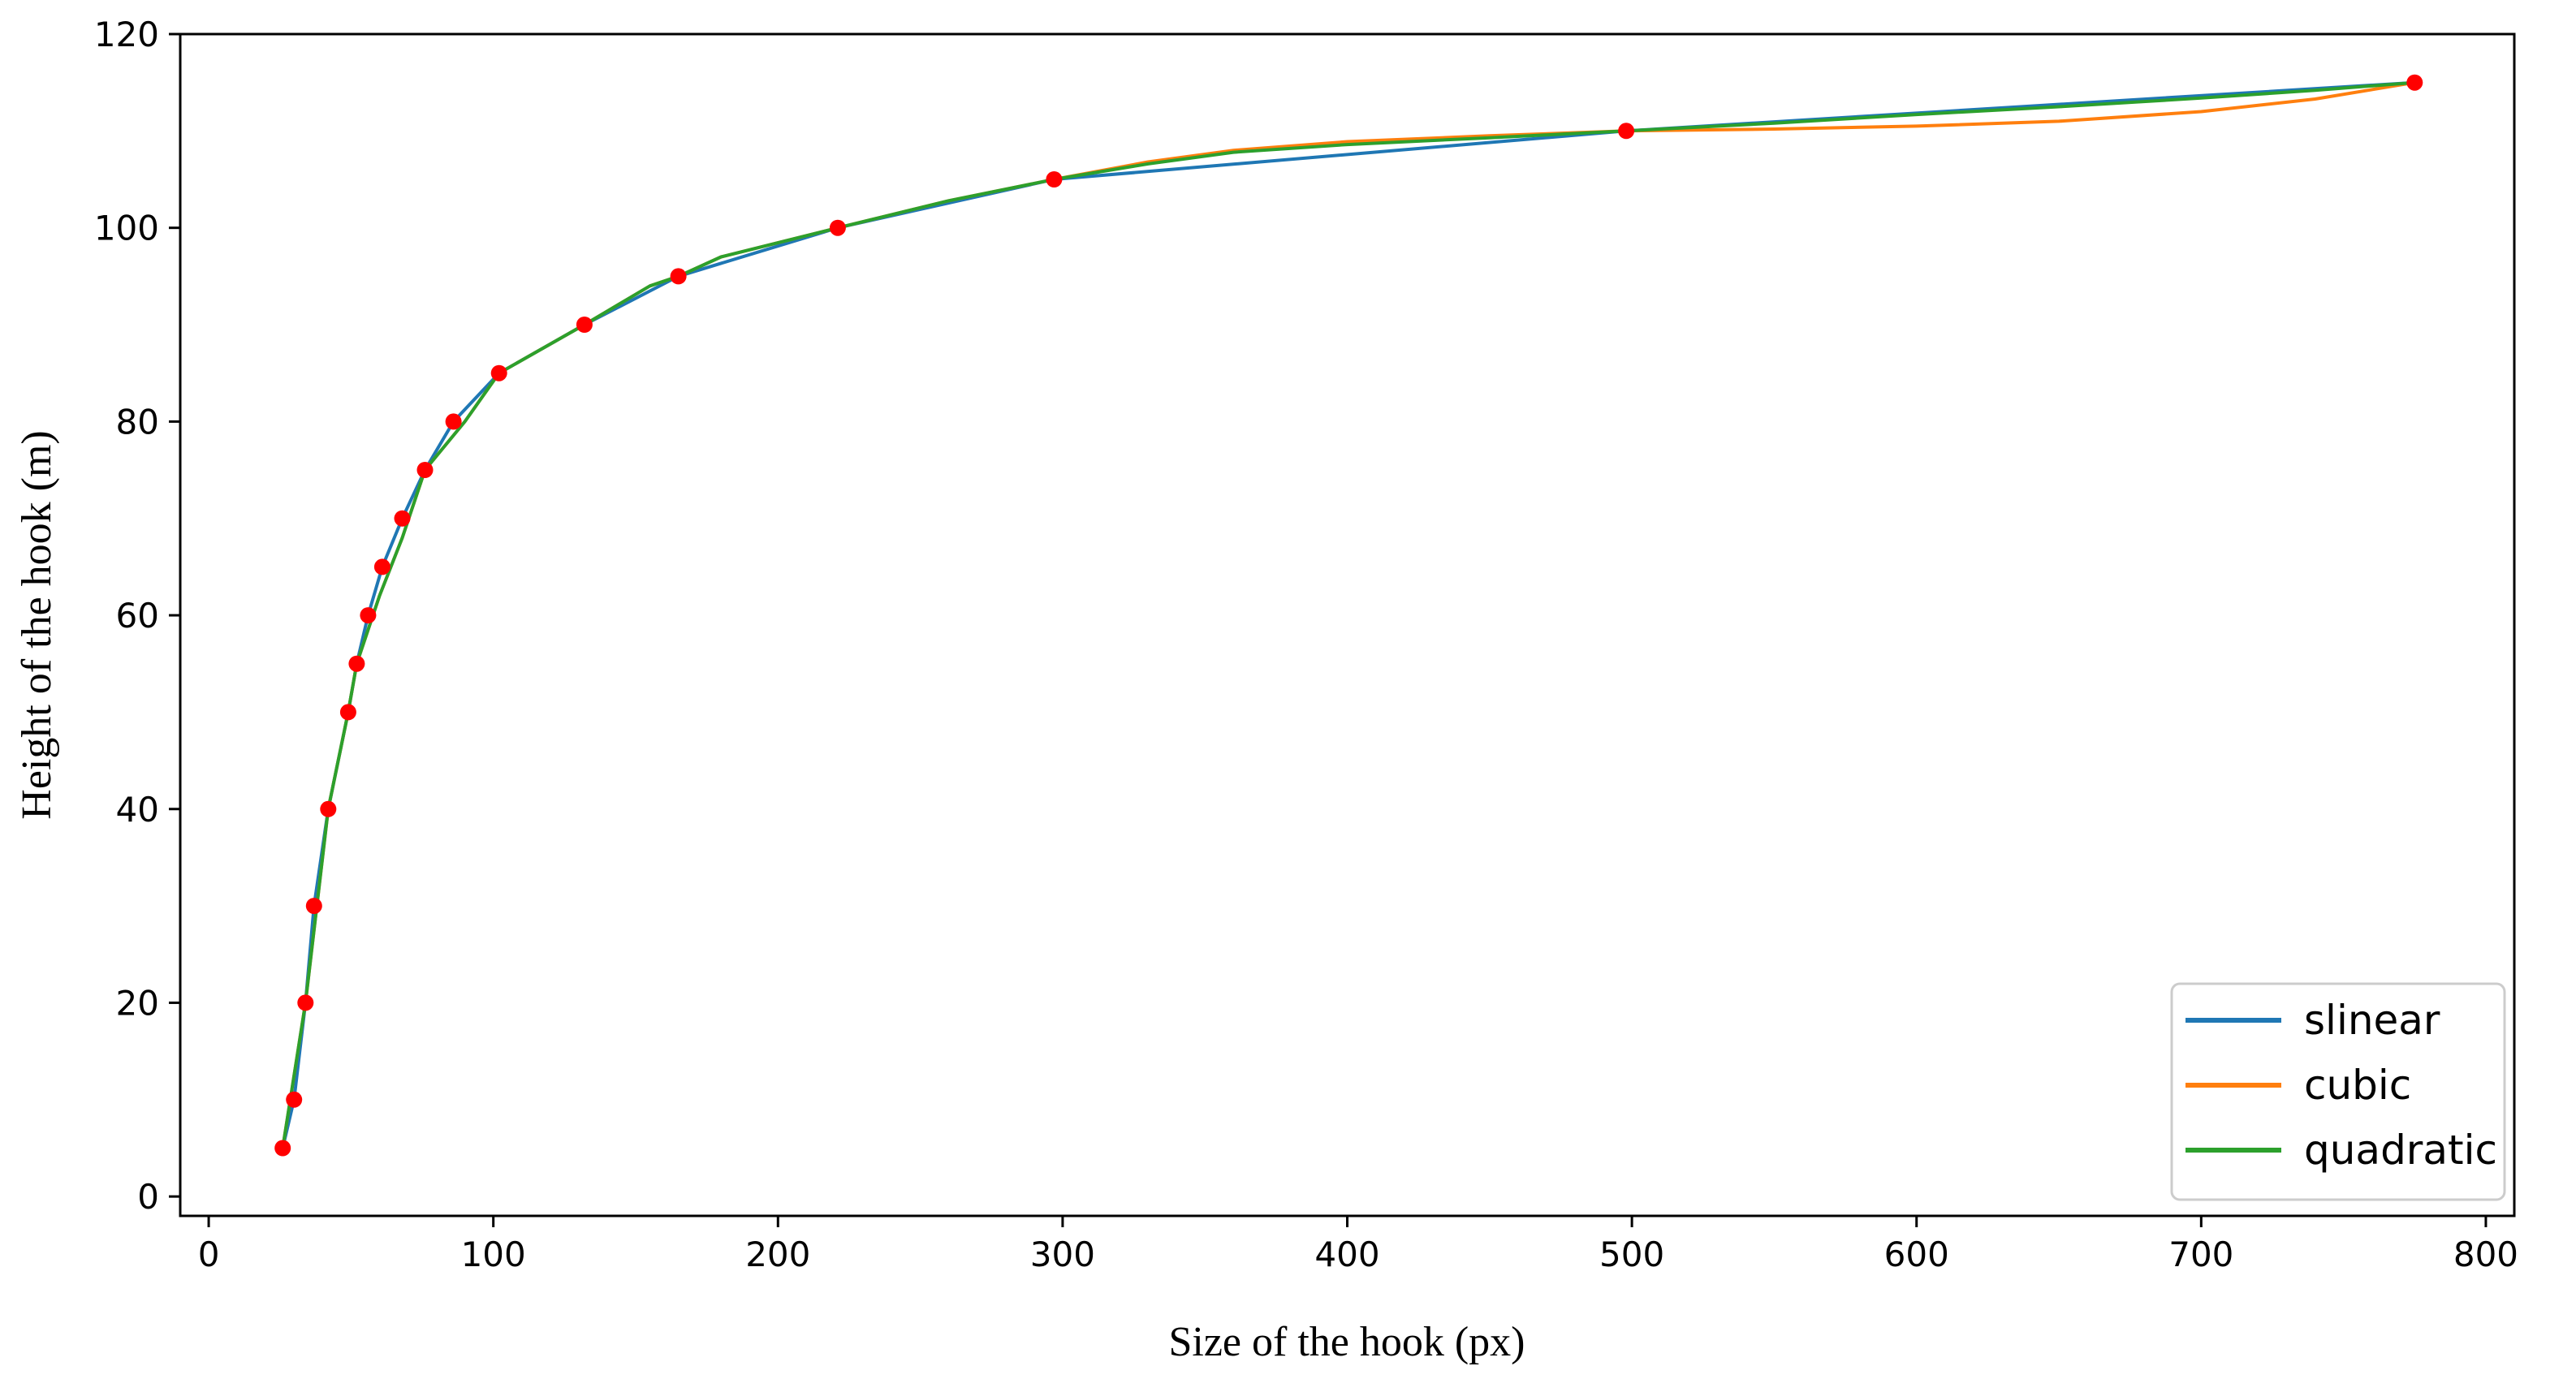 Image resolution: width=2576 pixels, height=1392 pixels. I want to click on y-tick-label: 80, so click(137, 422).